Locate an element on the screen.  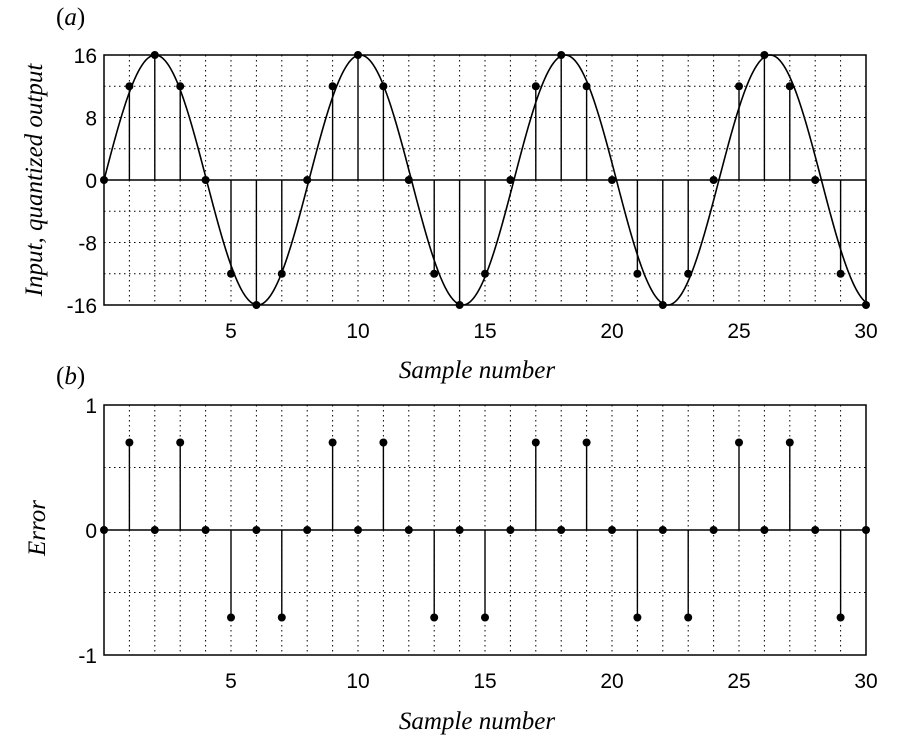
panel-a-label: (a) is located at coordinates (70, 17).